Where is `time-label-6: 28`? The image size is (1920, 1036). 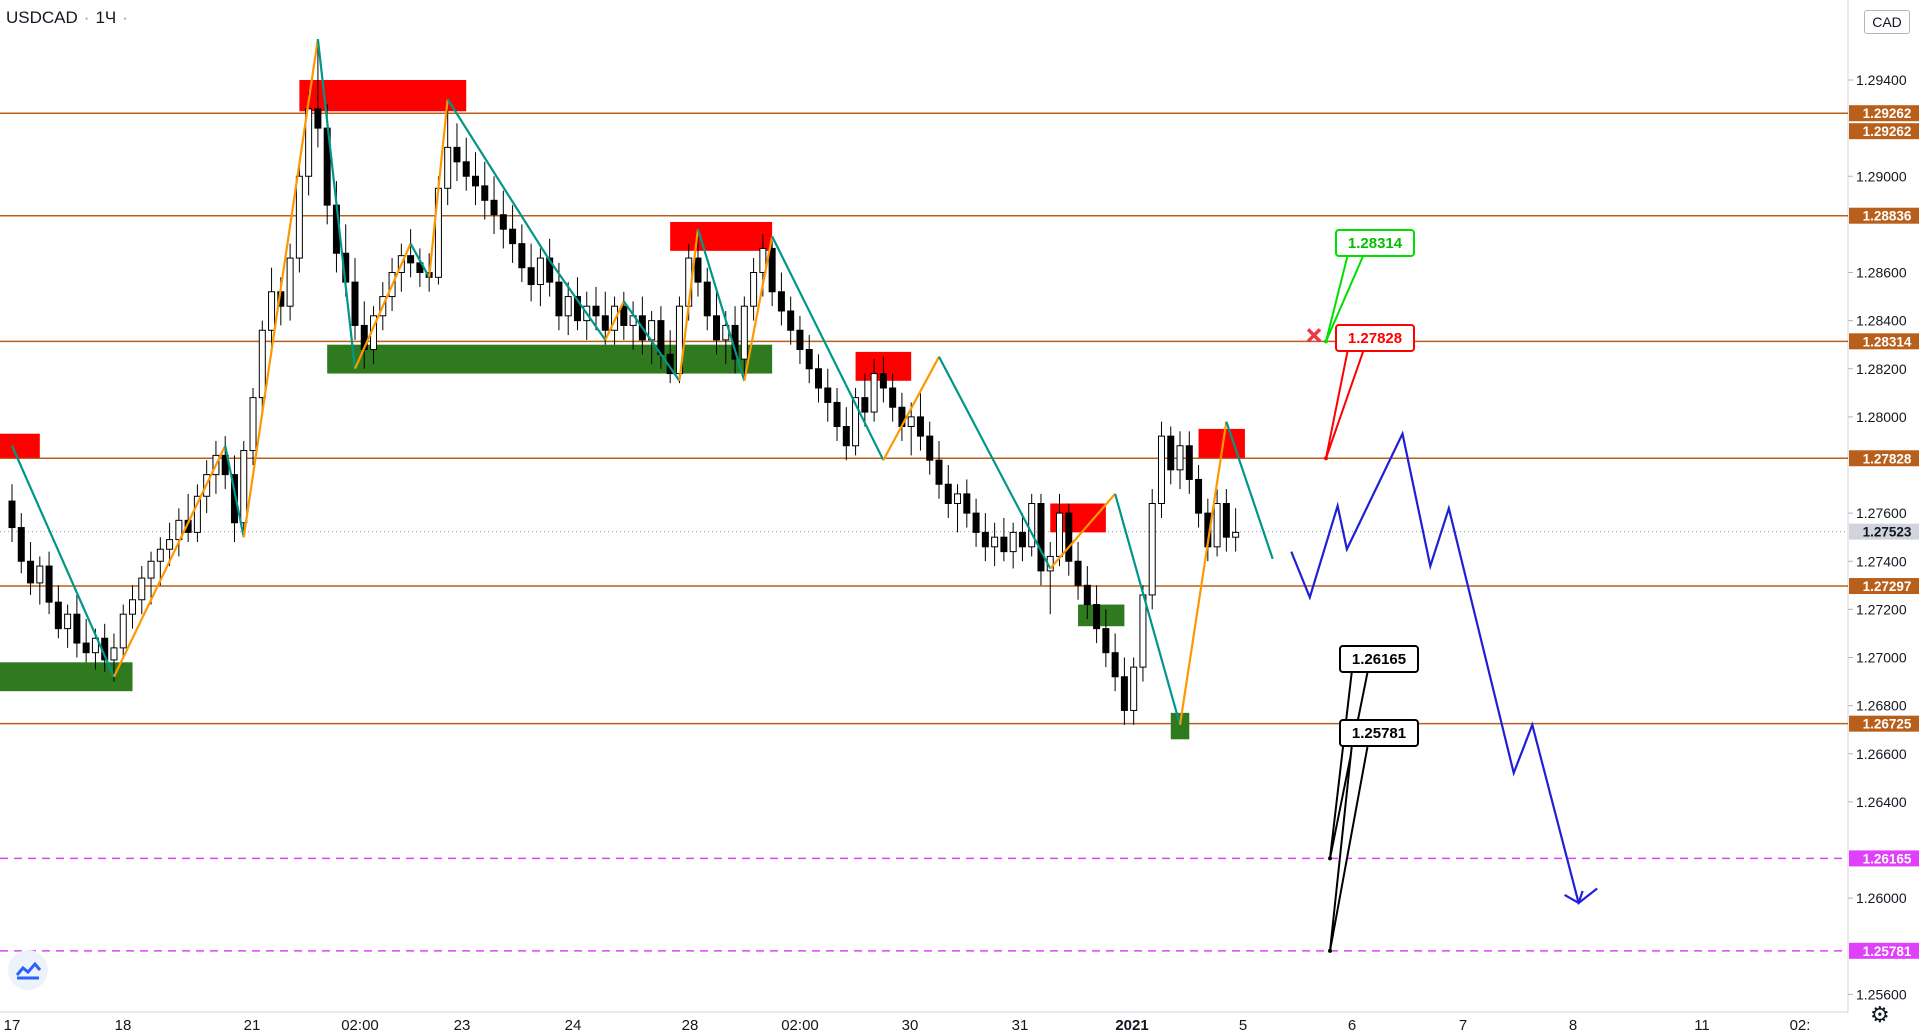 time-label-6: 28 is located at coordinates (690, 1025).